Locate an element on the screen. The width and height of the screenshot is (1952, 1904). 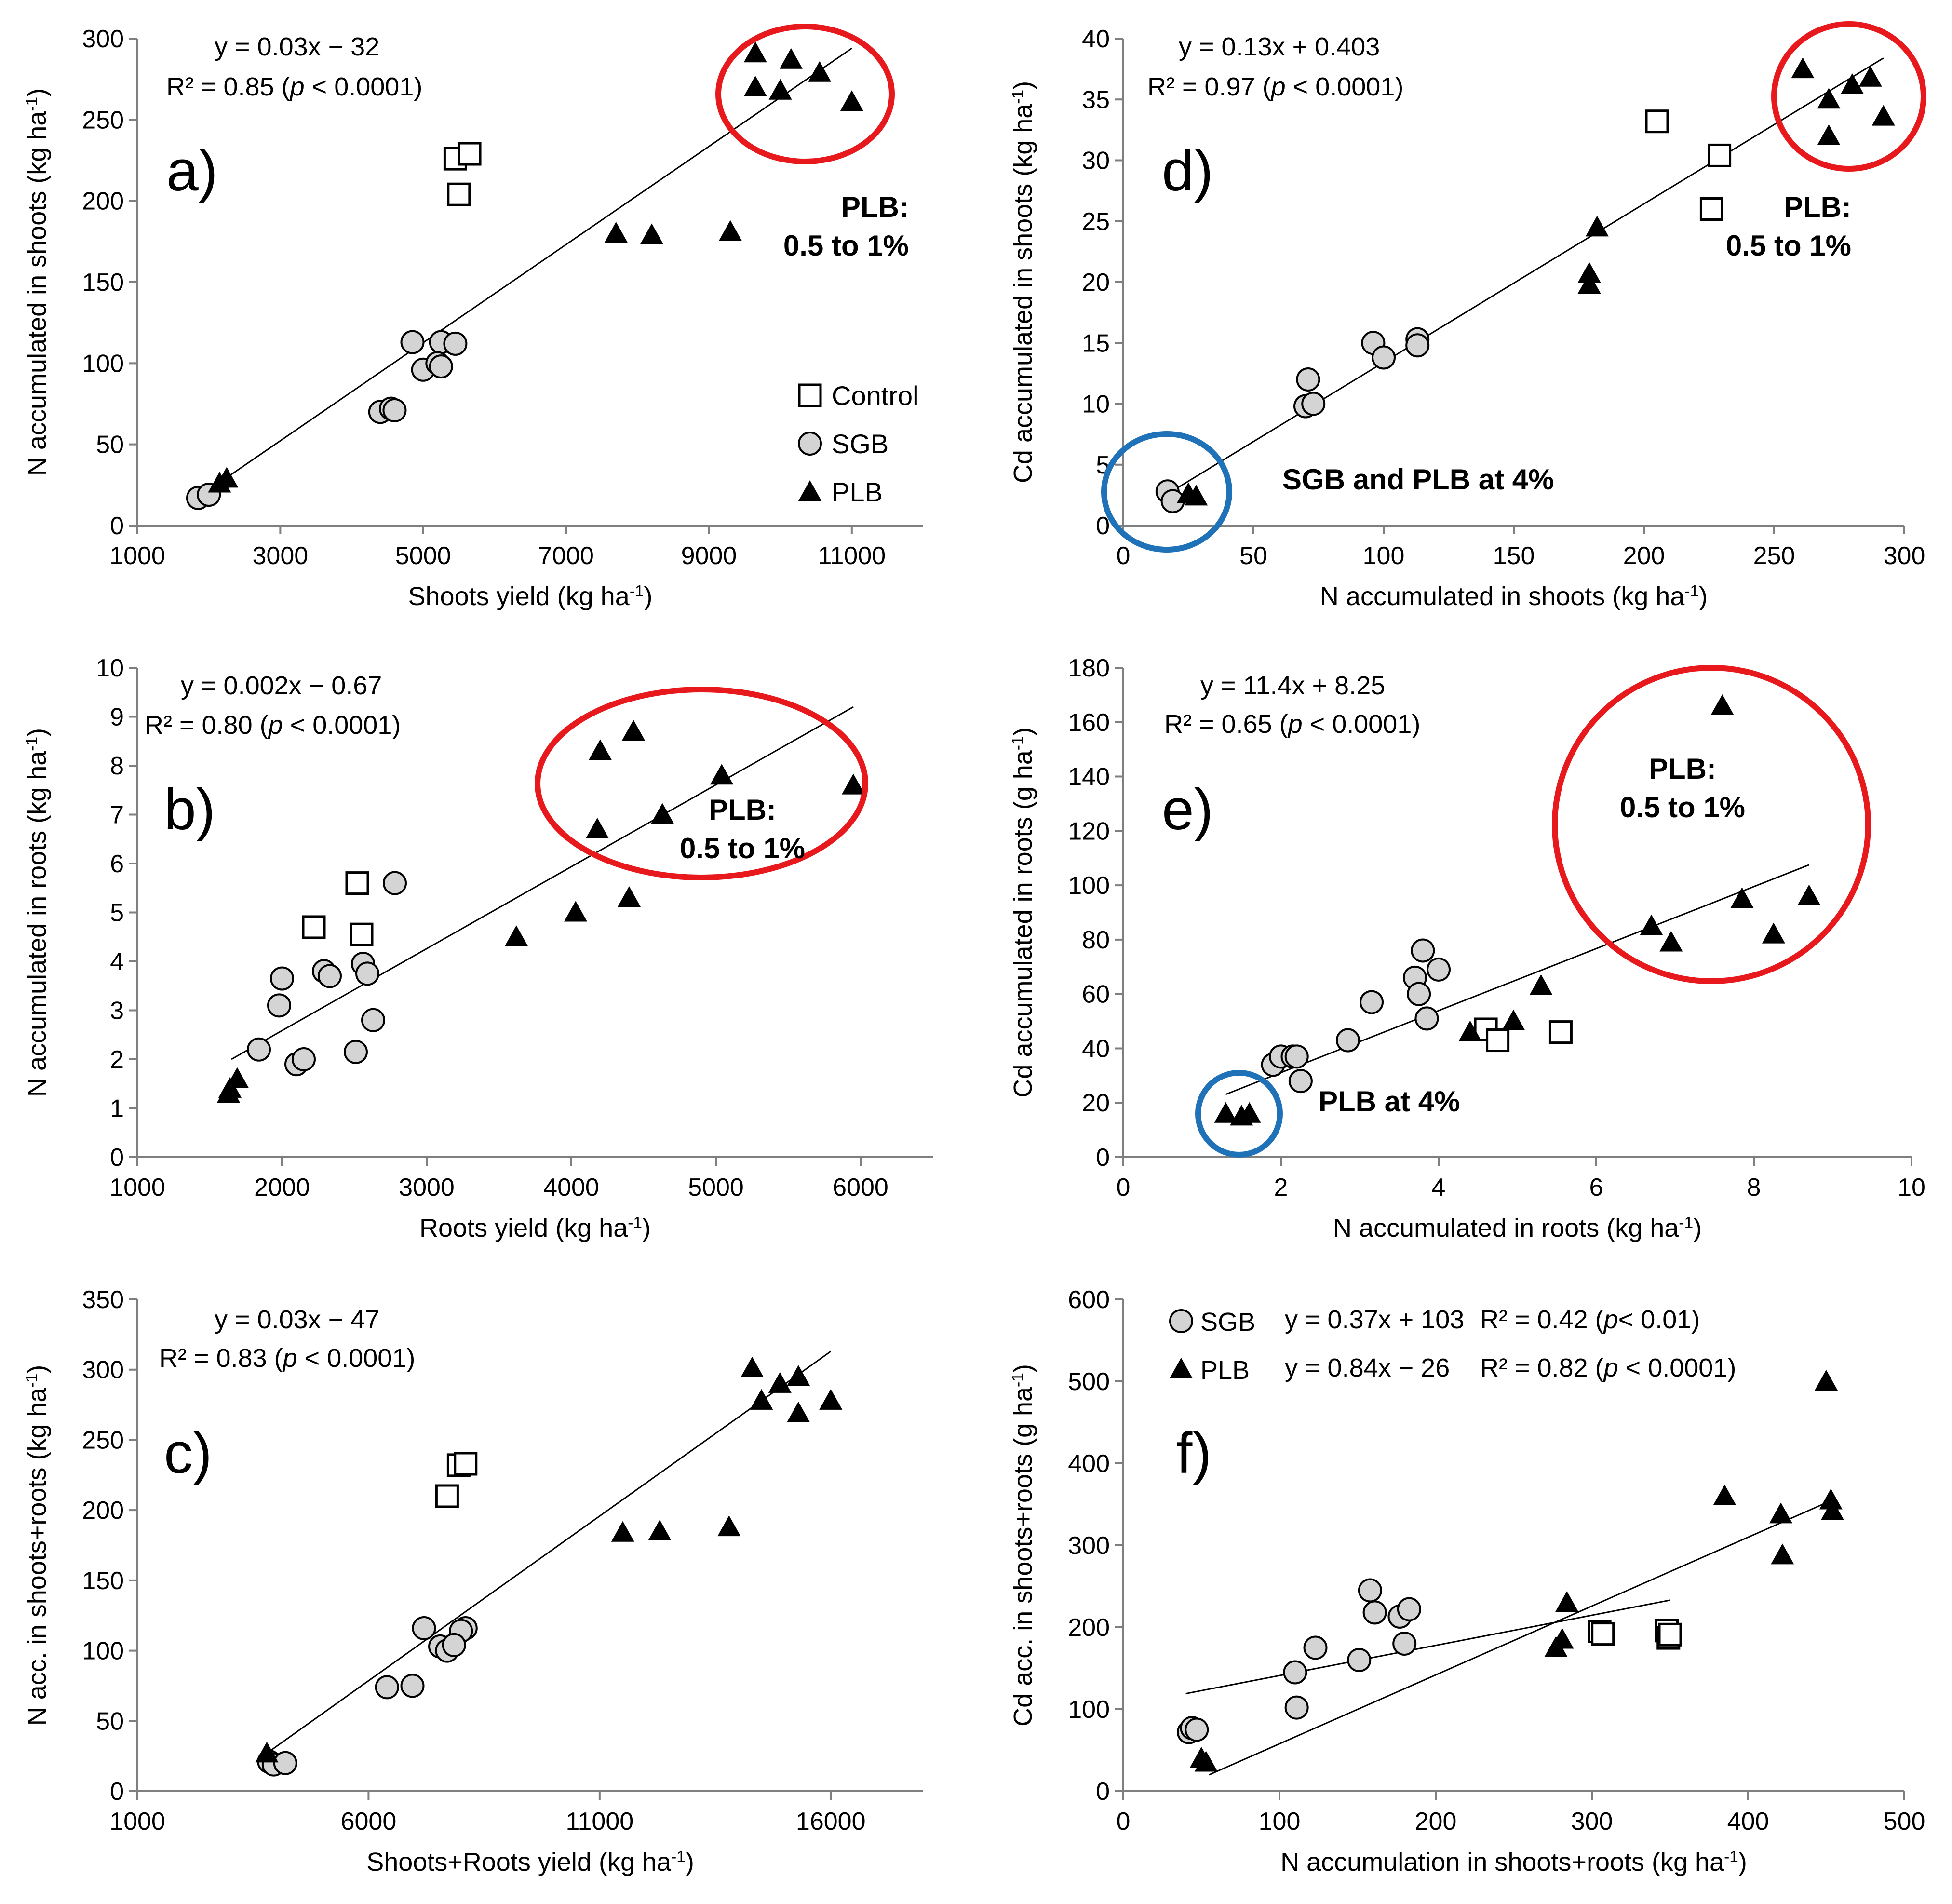
panel-f-legend-name: PLB is located at coordinates (1225, 1370).